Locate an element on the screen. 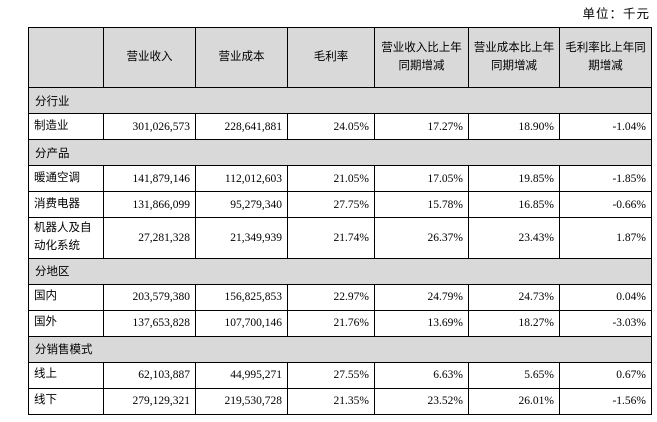 The width and height of the screenshot is (657, 422). section-row-region: 分地区 is located at coordinates (340, 271).